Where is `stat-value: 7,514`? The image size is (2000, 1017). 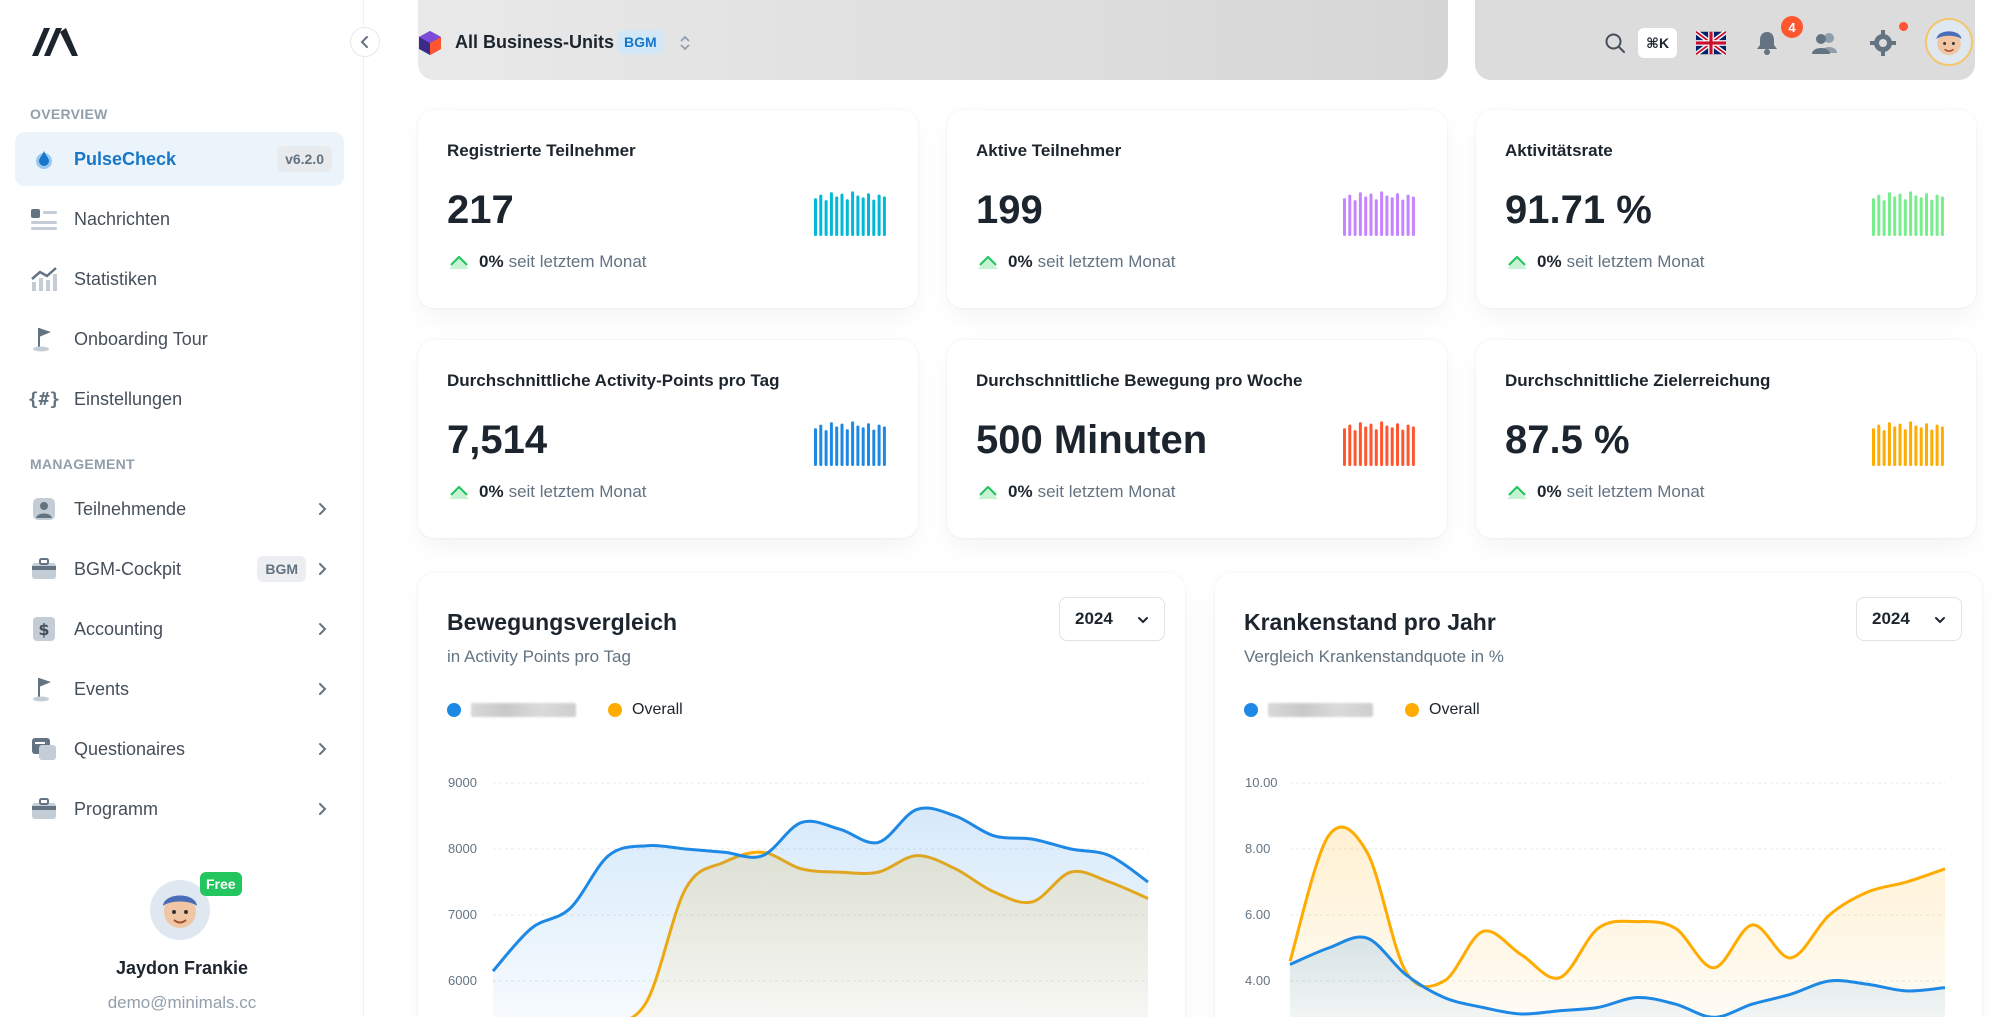 stat-value: 7,514 is located at coordinates (497, 440).